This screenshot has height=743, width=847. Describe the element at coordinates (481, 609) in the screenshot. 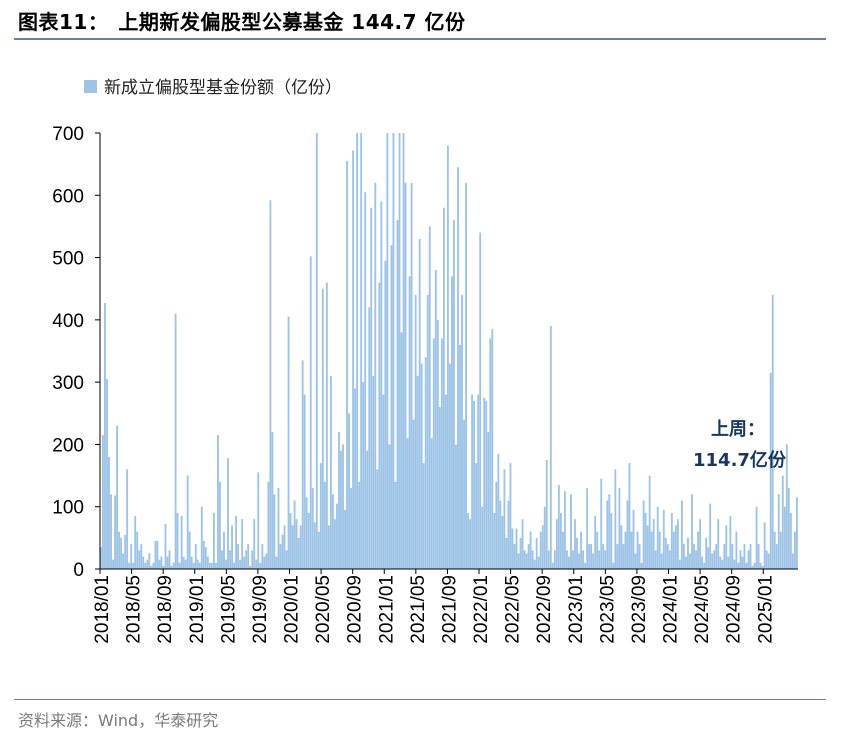

I see `x-tick-label: 2022/01` at that location.